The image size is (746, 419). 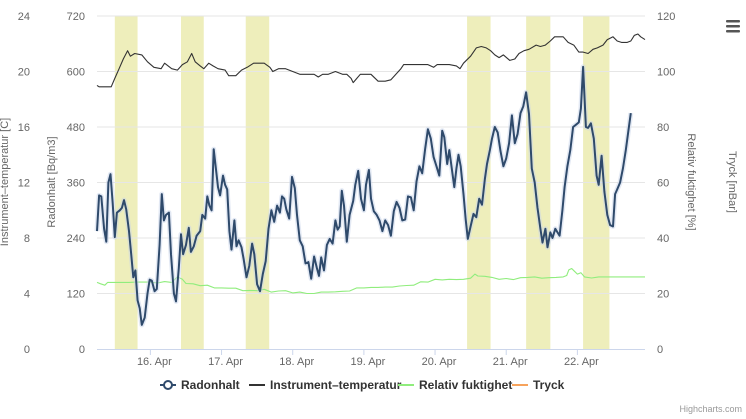 What do you see at coordinates (24, 73) in the screenshot?
I see `tick-label-temperature: 20` at bounding box center [24, 73].